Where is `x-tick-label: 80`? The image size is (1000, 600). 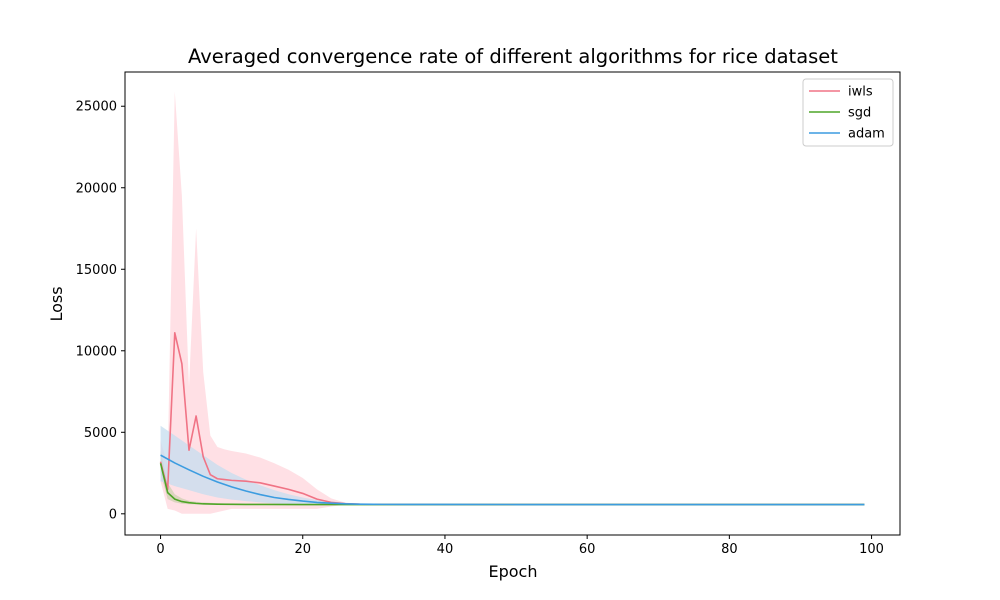 x-tick-label: 80 is located at coordinates (729, 549).